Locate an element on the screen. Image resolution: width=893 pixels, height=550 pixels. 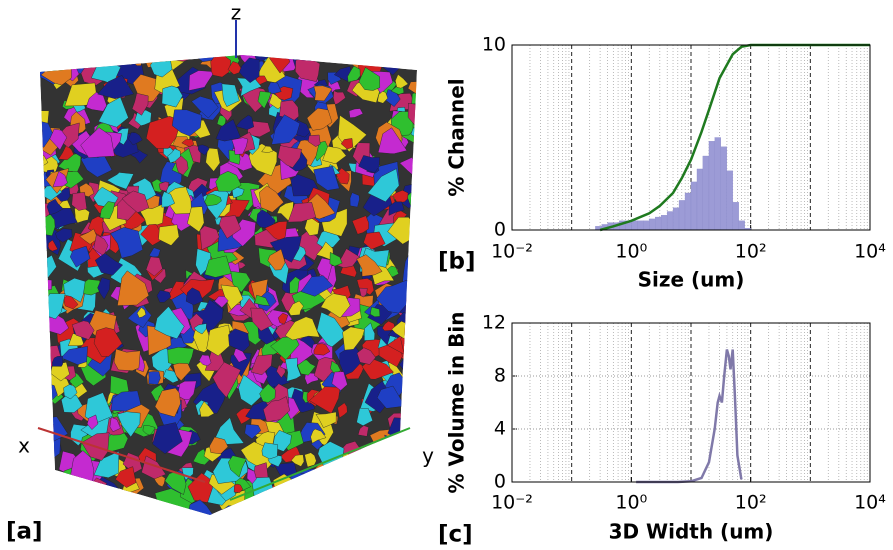
x-label: x is located at coordinates (24, 446).